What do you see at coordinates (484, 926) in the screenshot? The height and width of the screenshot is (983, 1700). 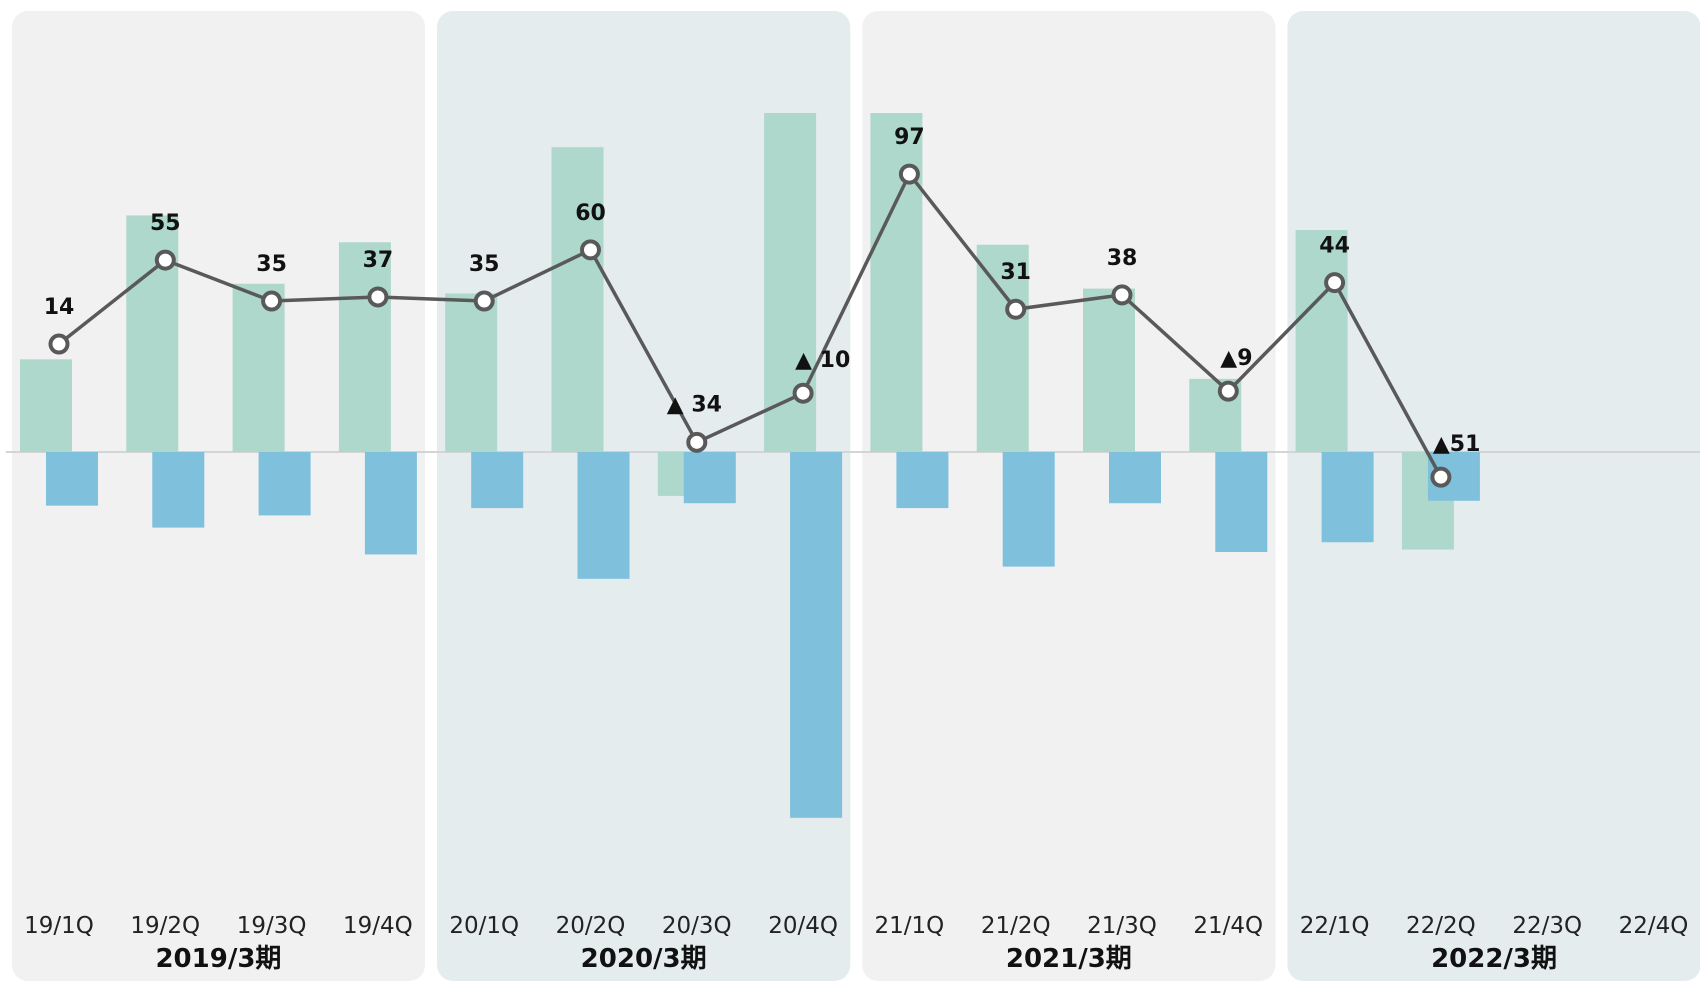 I see `x-tick-label: 20/1Q` at bounding box center [484, 926].